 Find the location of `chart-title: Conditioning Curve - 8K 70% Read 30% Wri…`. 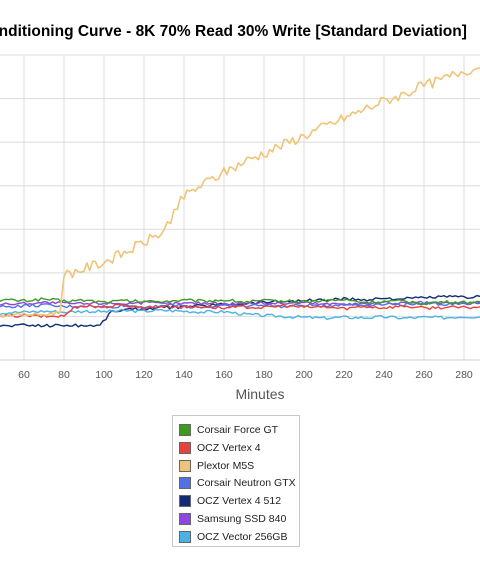

chart-title: Conditioning Curve - 8K 70% Read 30% Wri… is located at coordinates (233, 31).